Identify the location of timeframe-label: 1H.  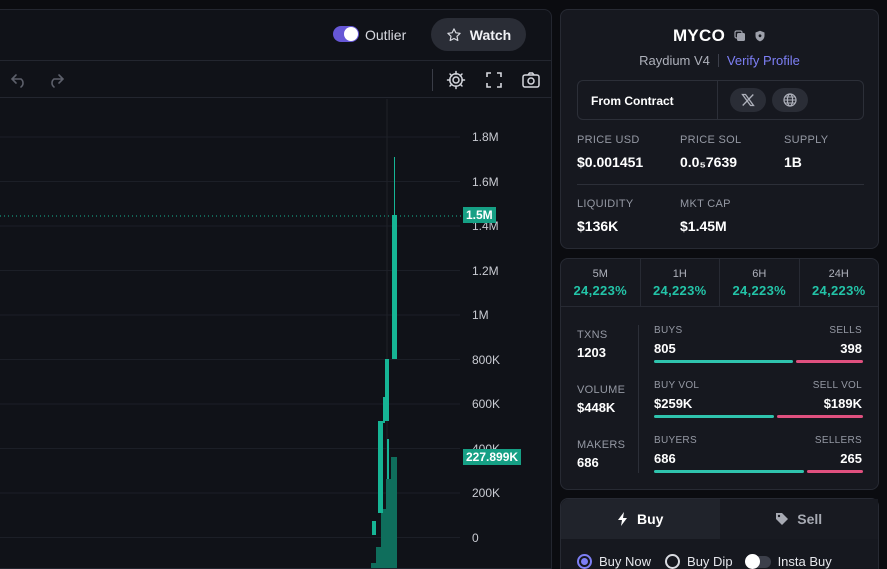
(679, 274).